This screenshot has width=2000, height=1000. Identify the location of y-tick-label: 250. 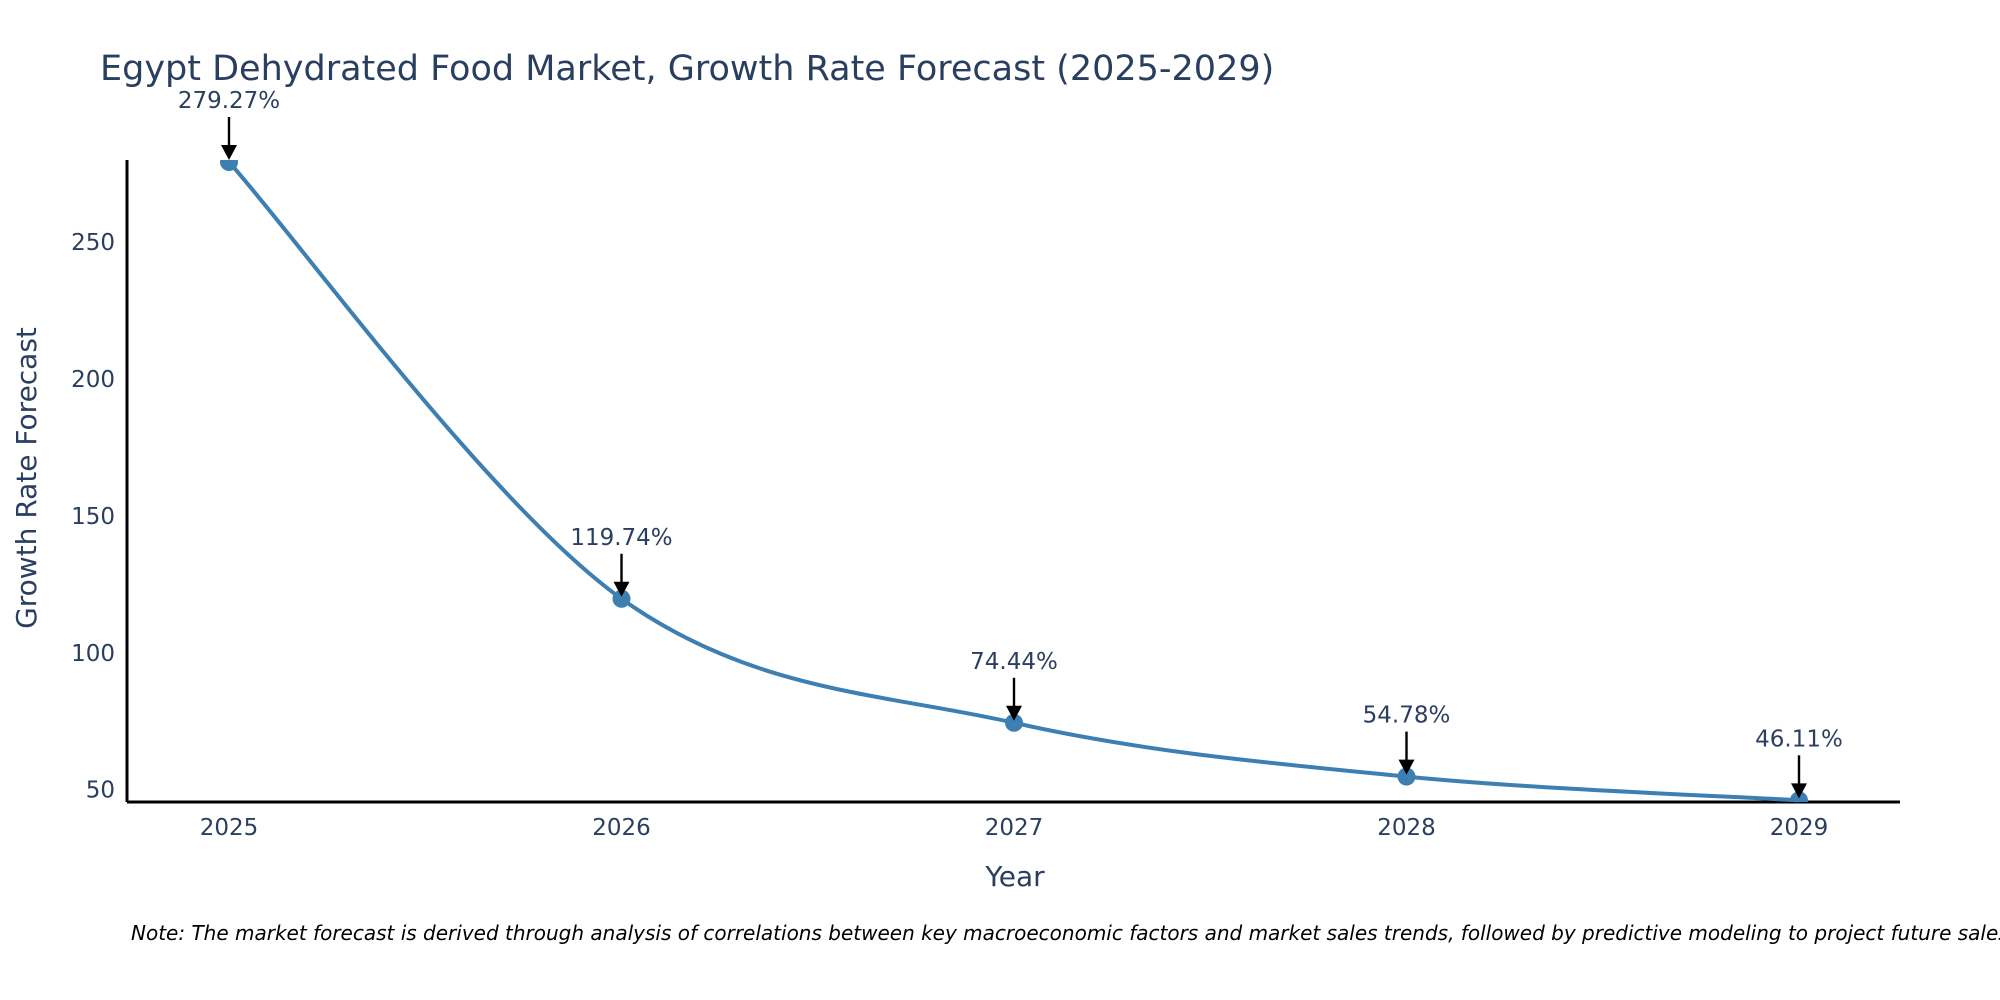
(93, 243).